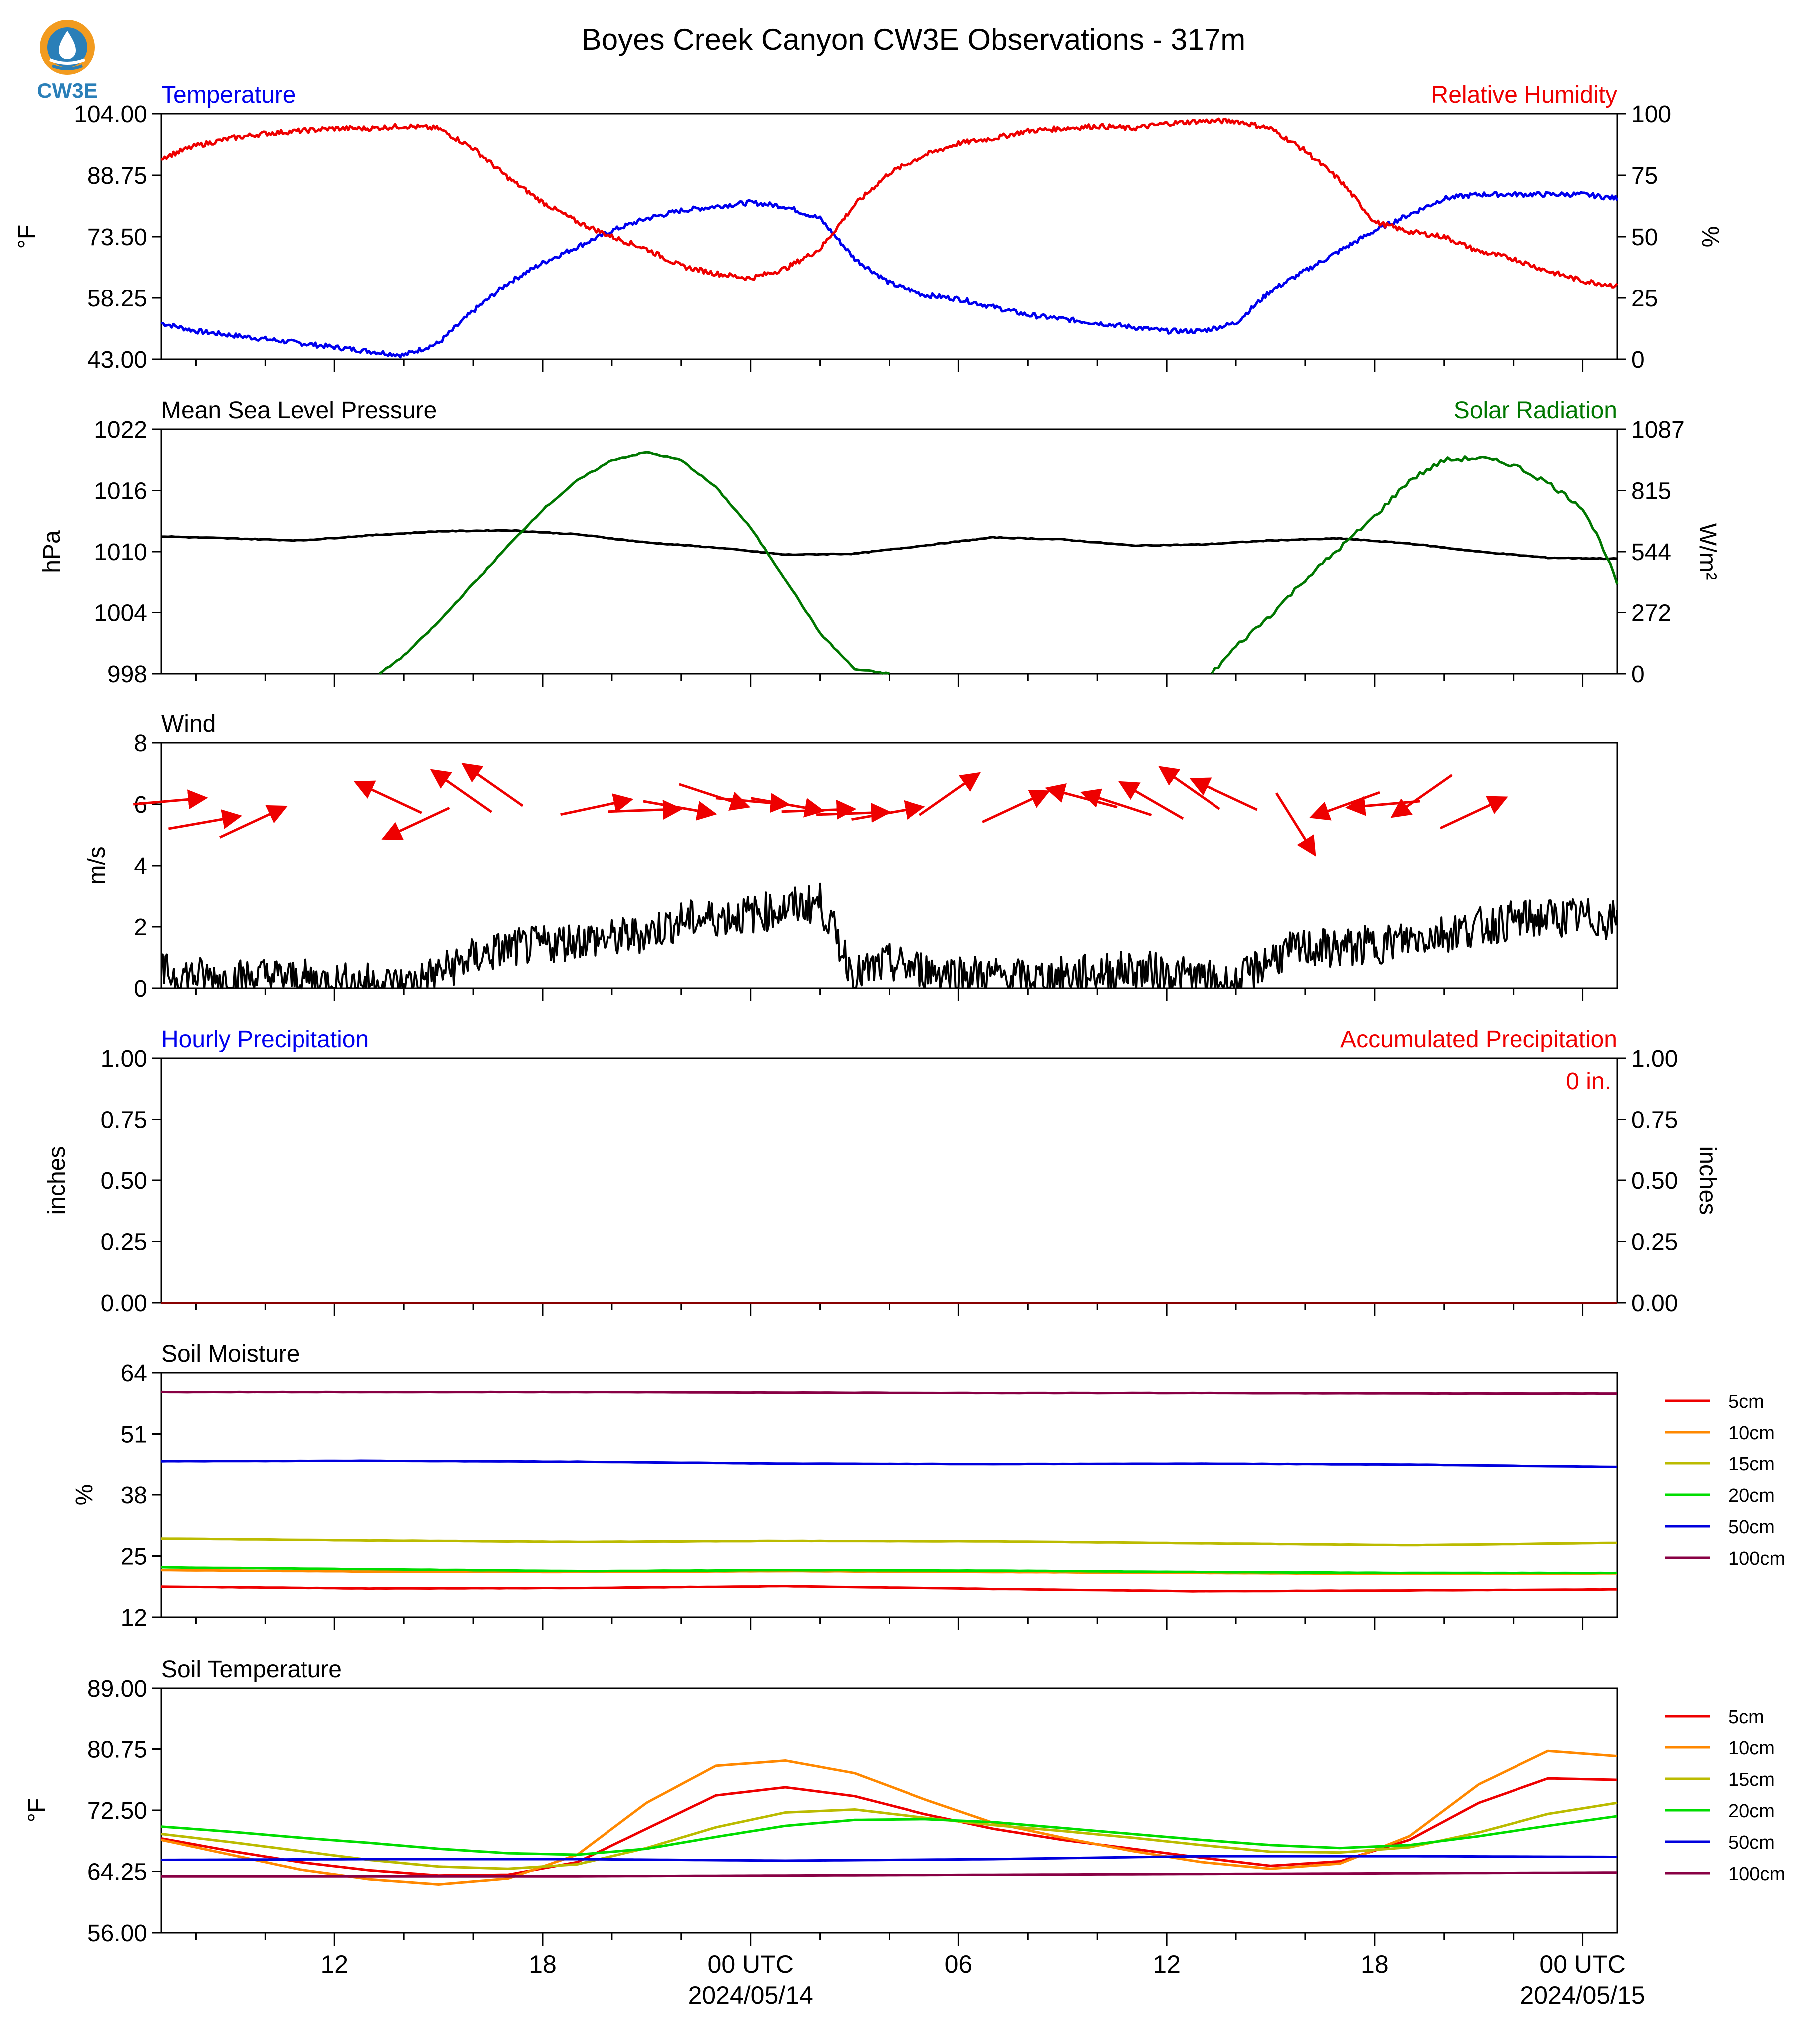 The height and width of the screenshot is (2028, 1820). What do you see at coordinates (124, 1242) in the screenshot?
I see `precip-left-tick-label: 0.25` at bounding box center [124, 1242].